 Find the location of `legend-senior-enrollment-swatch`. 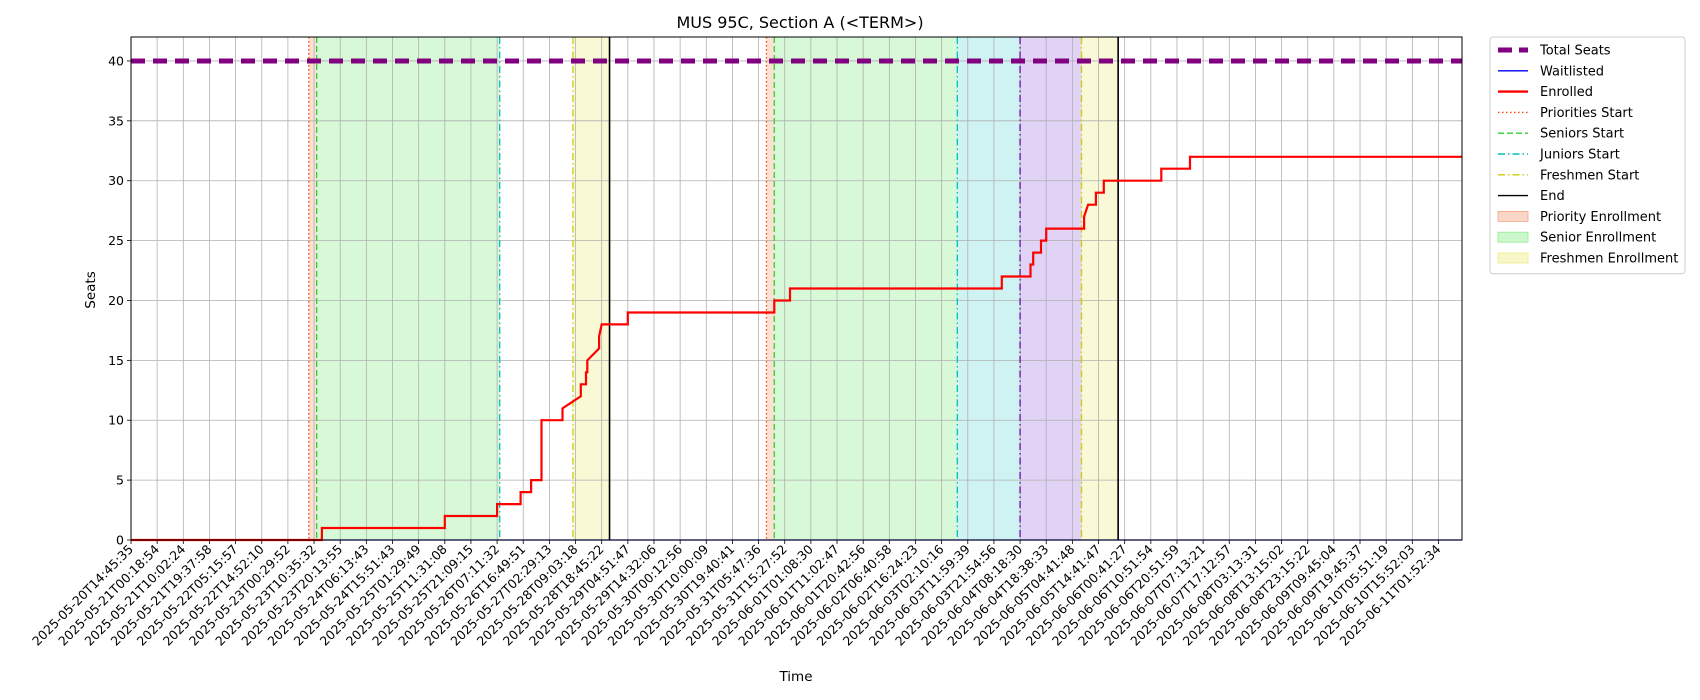

legend-senior-enrollment-swatch is located at coordinates (1513, 237).